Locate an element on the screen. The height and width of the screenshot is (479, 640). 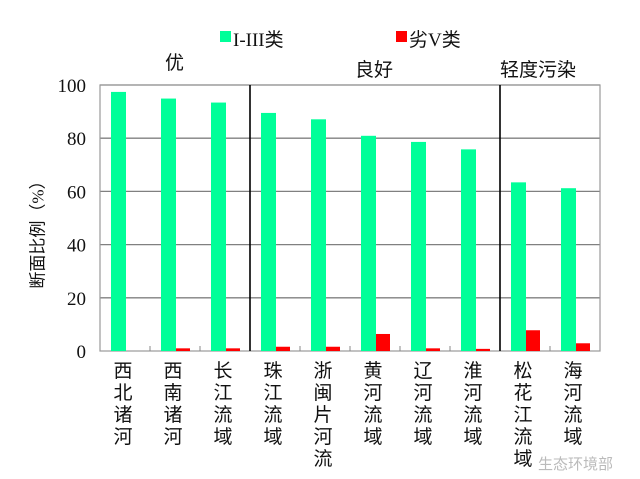
group-label: 良好 is located at coordinates (374, 70).